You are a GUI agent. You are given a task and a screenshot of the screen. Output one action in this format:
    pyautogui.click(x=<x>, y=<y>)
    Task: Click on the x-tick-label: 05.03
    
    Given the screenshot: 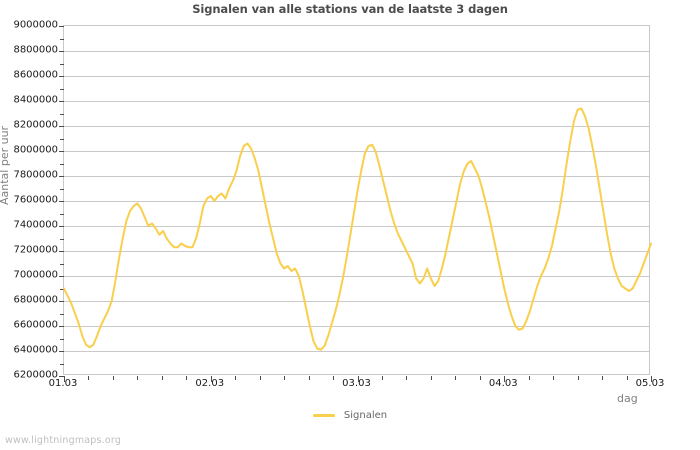 What is the action you would take?
    pyautogui.click(x=650, y=383)
    